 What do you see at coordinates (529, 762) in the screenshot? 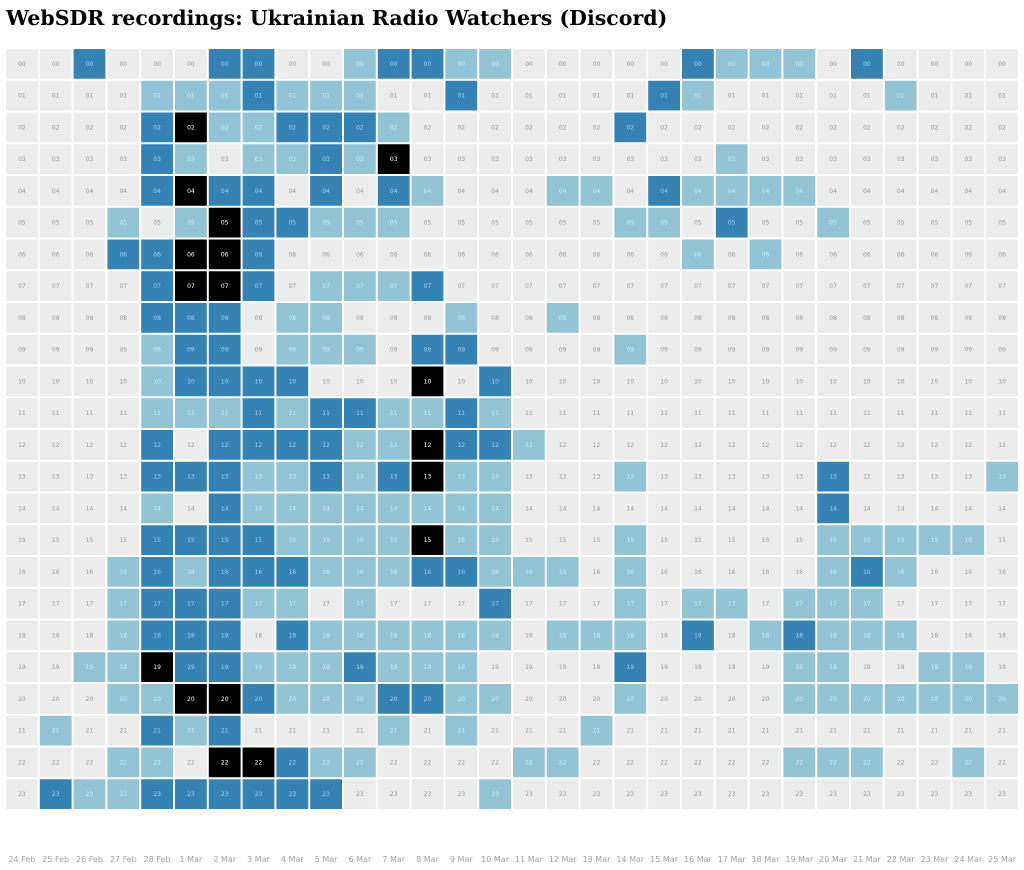
I see `heatmap-cell-label: 22` at bounding box center [529, 762].